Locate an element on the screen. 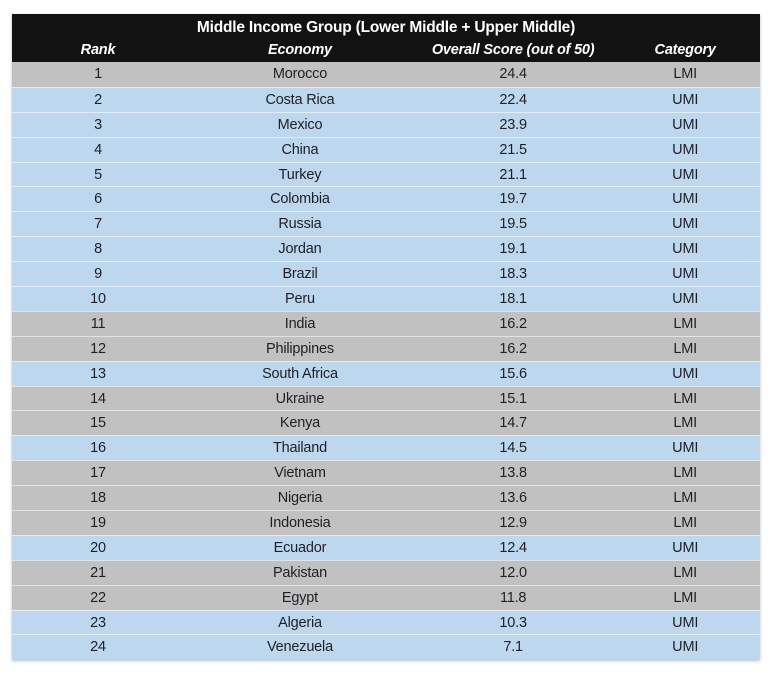 This screenshot has width=779, height=676. economy-cell: Costa Rica is located at coordinates (300, 99).